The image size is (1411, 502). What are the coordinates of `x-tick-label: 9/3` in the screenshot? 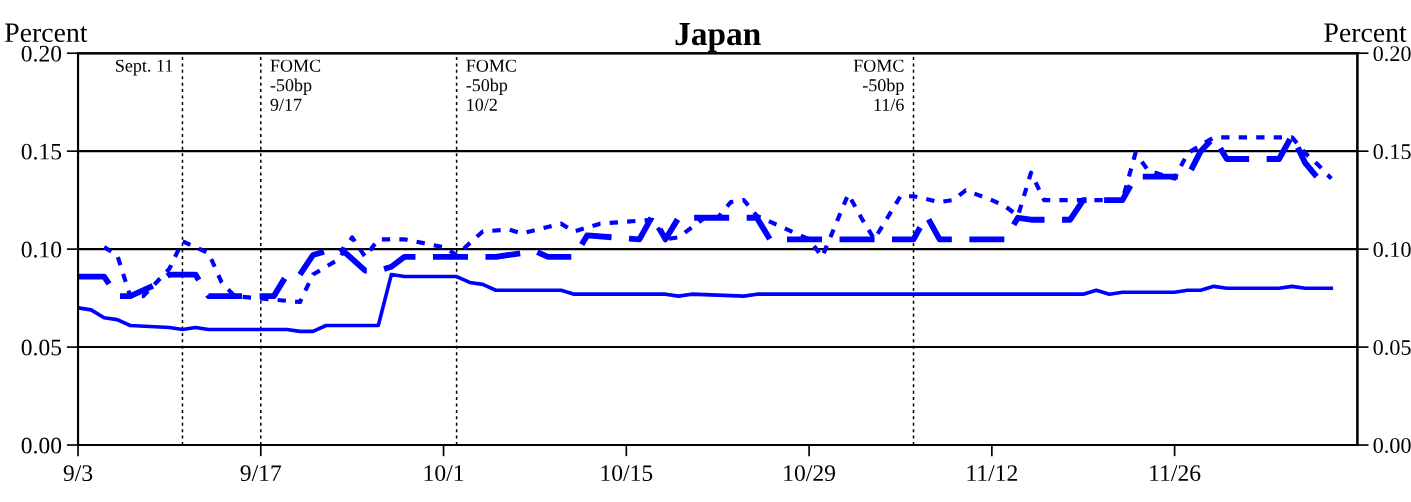 It's located at (78, 473).